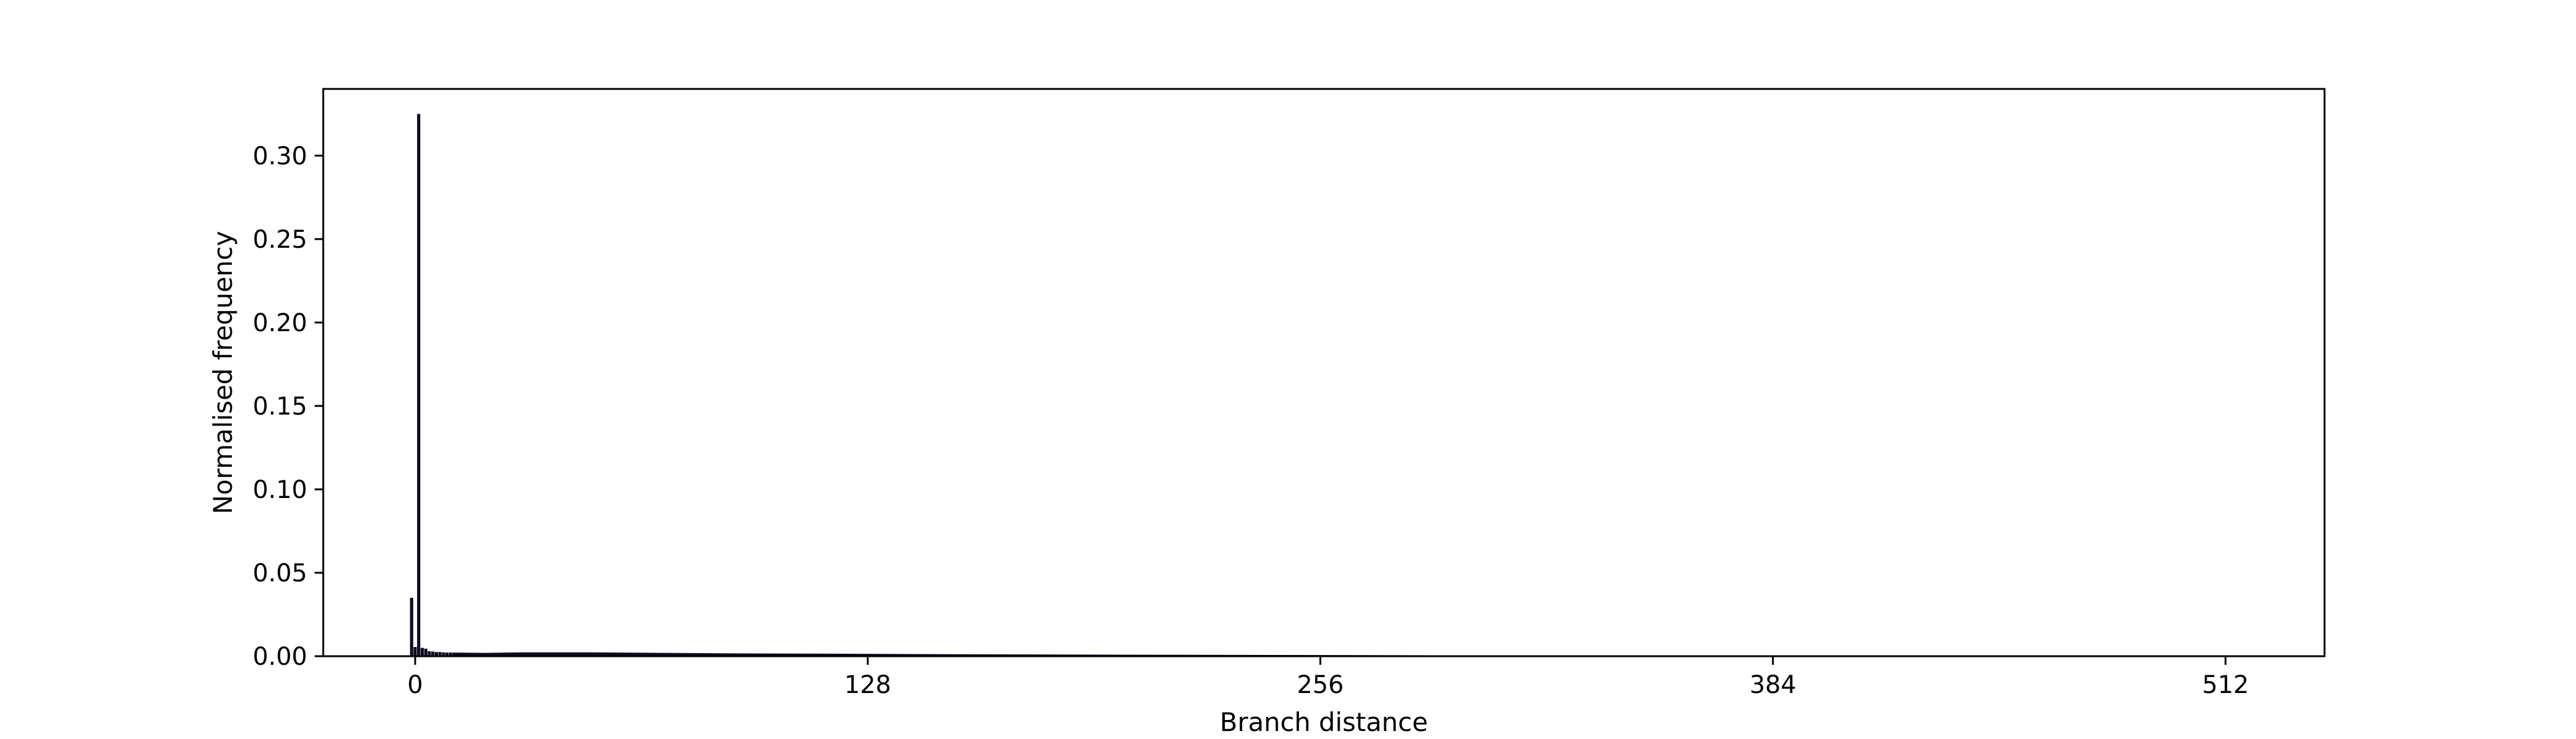 The width and height of the screenshot is (2576, 739). I want to click on y-axis-ticks: 0.00 0.05 0.10 0.15 0.20 0.25 0.30, so click(288, 407).